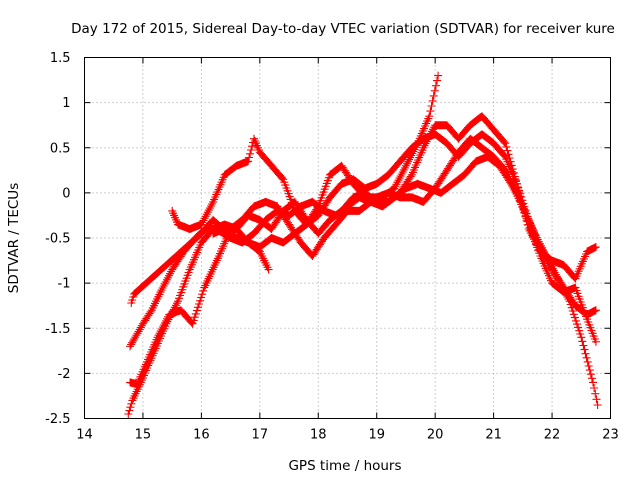  What do you see at coordinates (57, 239) in the screenshot?
I see `y-tick-label: -0.5` at bounding box center [57, 239].